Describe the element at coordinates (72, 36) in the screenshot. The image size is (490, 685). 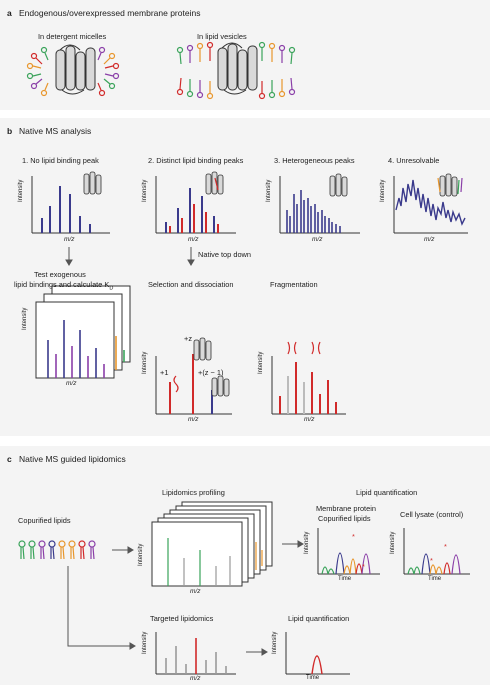
I see `micelle-label: In detergent micelles` at that location.